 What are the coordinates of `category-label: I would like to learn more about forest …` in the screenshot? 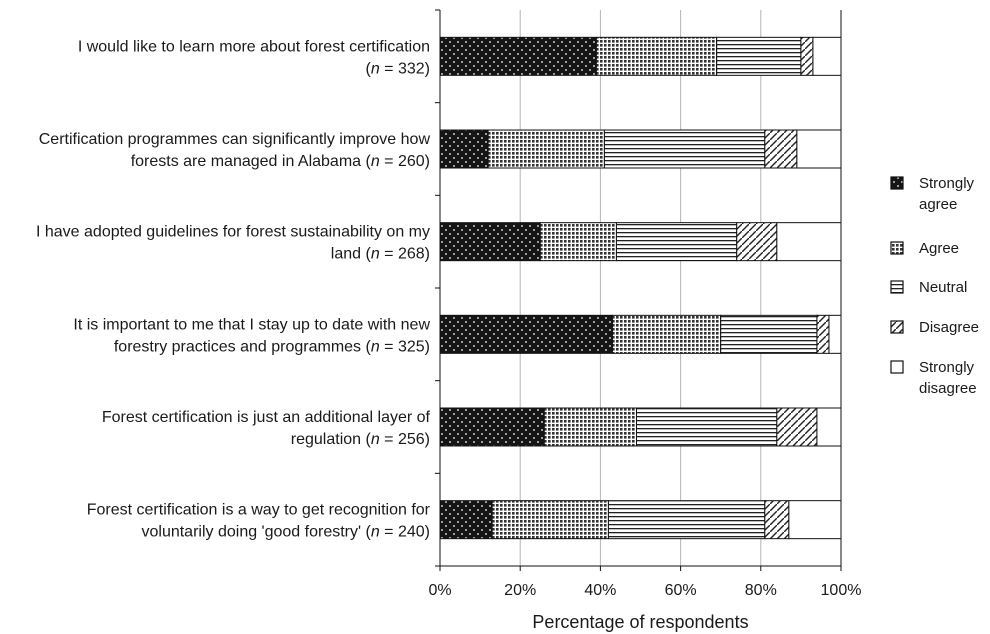 It's located at (254, 57).